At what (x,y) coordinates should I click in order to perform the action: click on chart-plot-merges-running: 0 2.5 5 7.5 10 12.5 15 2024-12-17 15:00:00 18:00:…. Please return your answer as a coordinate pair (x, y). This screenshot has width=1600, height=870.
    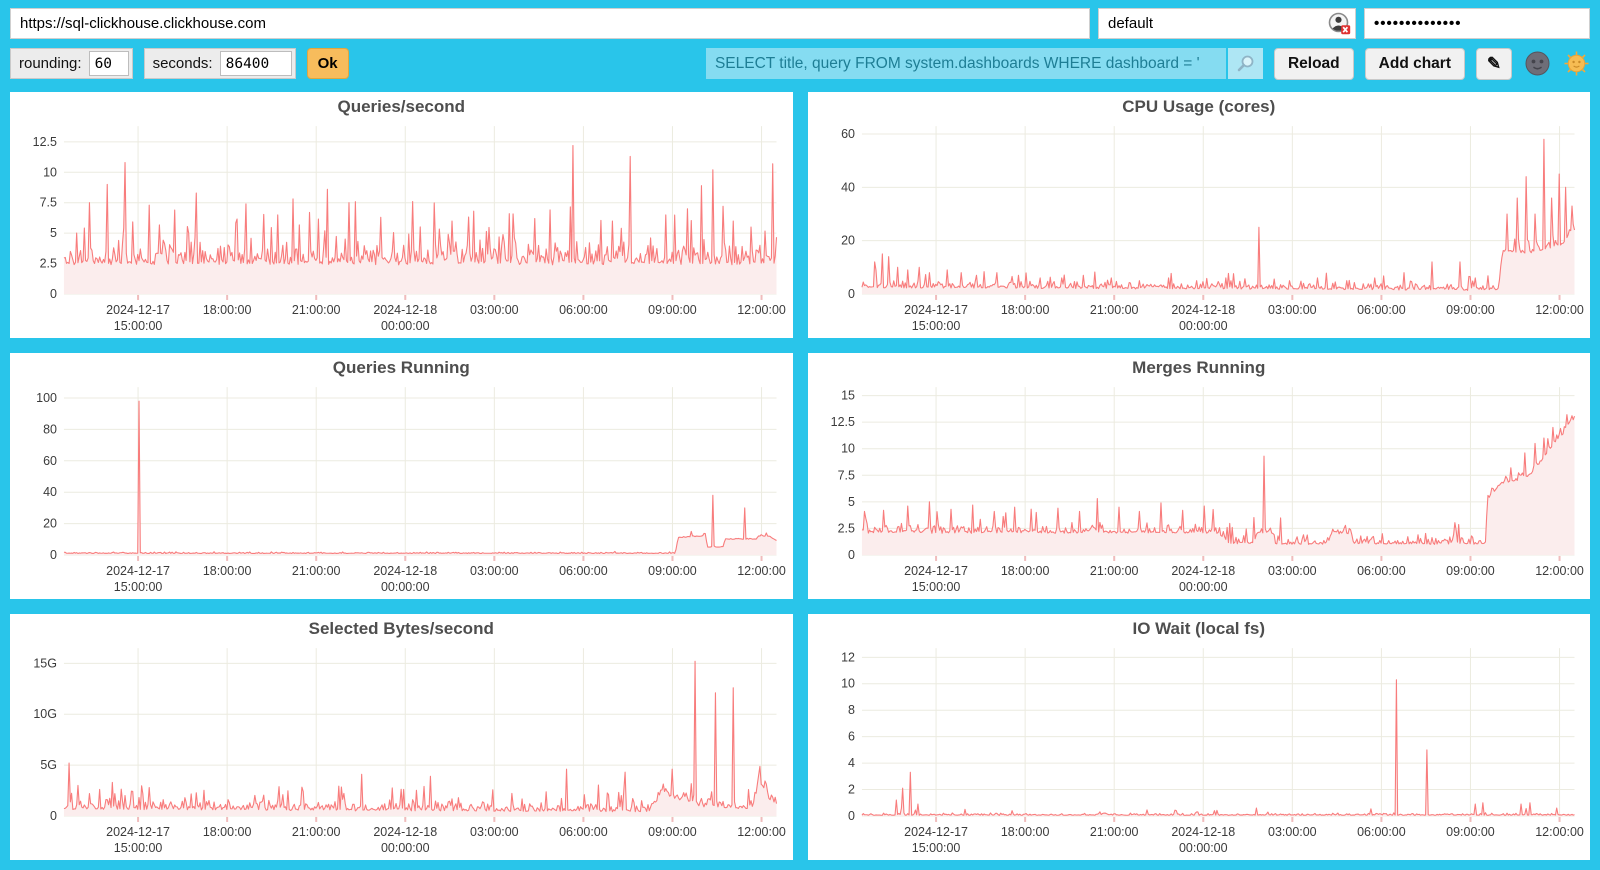
    Looking at the image, I should click on (1199, 488).